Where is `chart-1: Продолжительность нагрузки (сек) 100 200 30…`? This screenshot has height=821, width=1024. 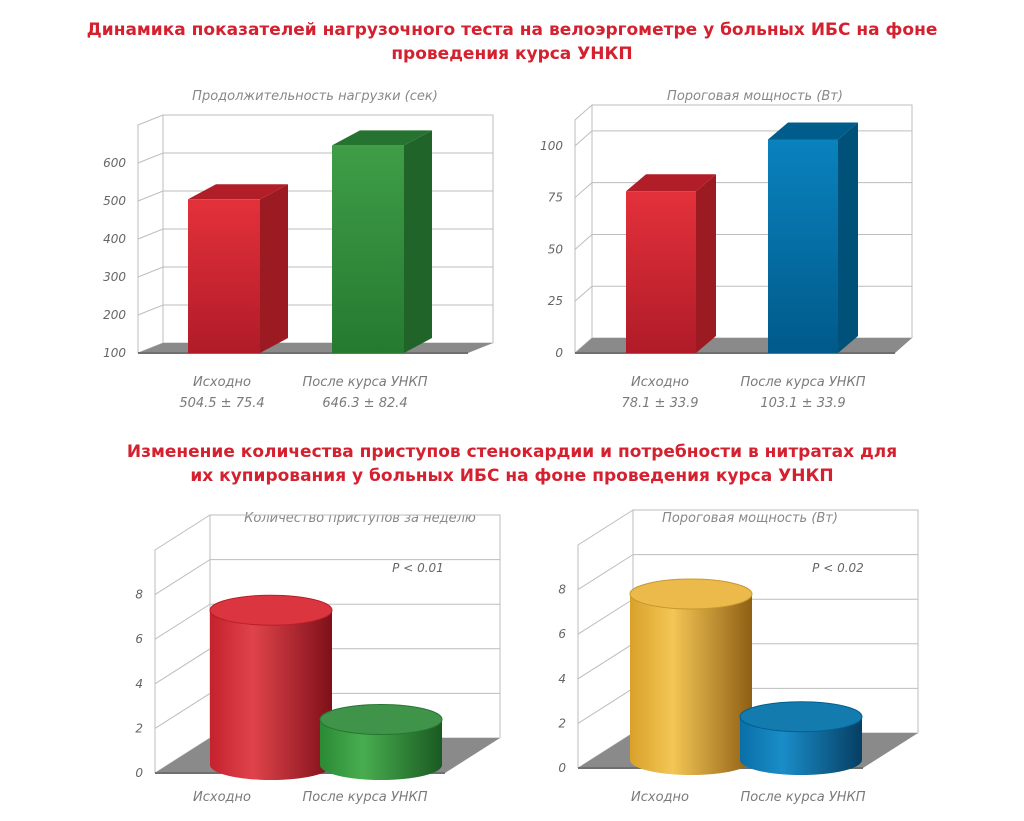 chart-1: Продолжительность нагрузки (сек) 100 200 30… is located at coordinates (298, 250).